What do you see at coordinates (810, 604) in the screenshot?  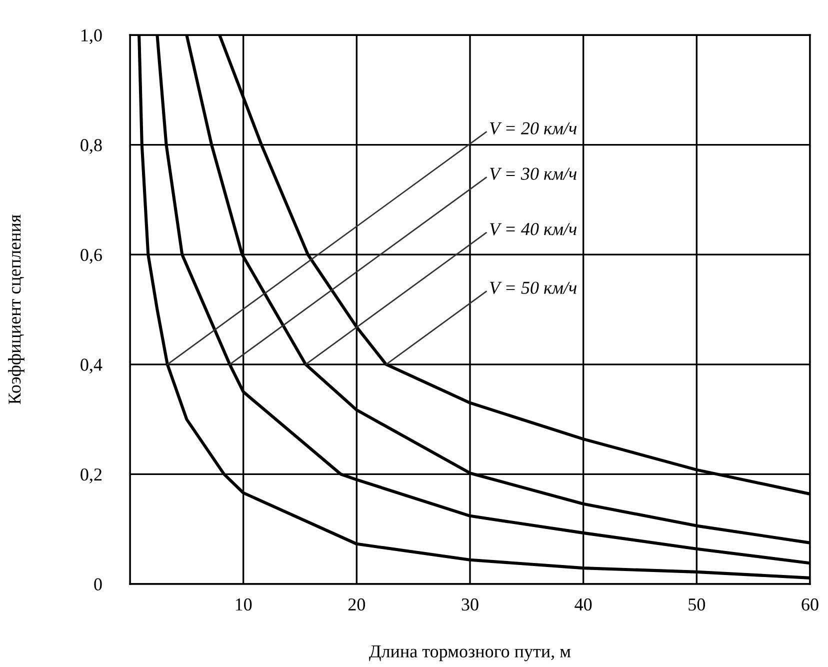 I see `x-tick-label: 60` at bounding box center [810, 604].